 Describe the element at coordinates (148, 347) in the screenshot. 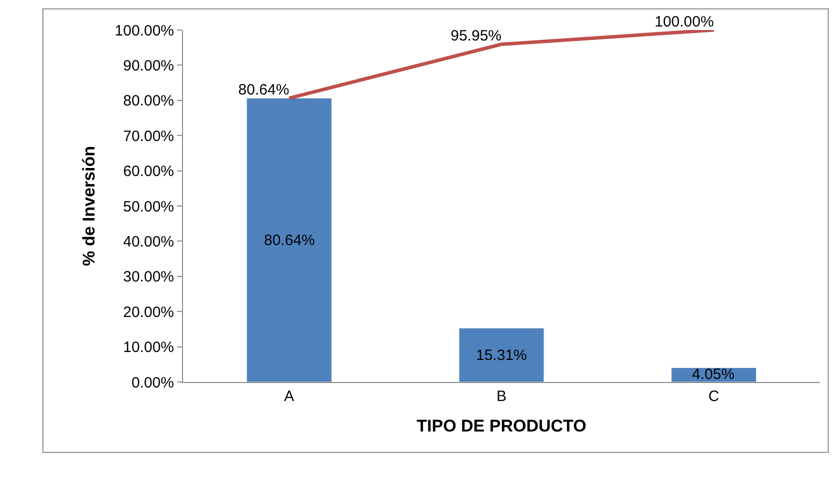

I see `y-tick-label: 10.00%` at that location.